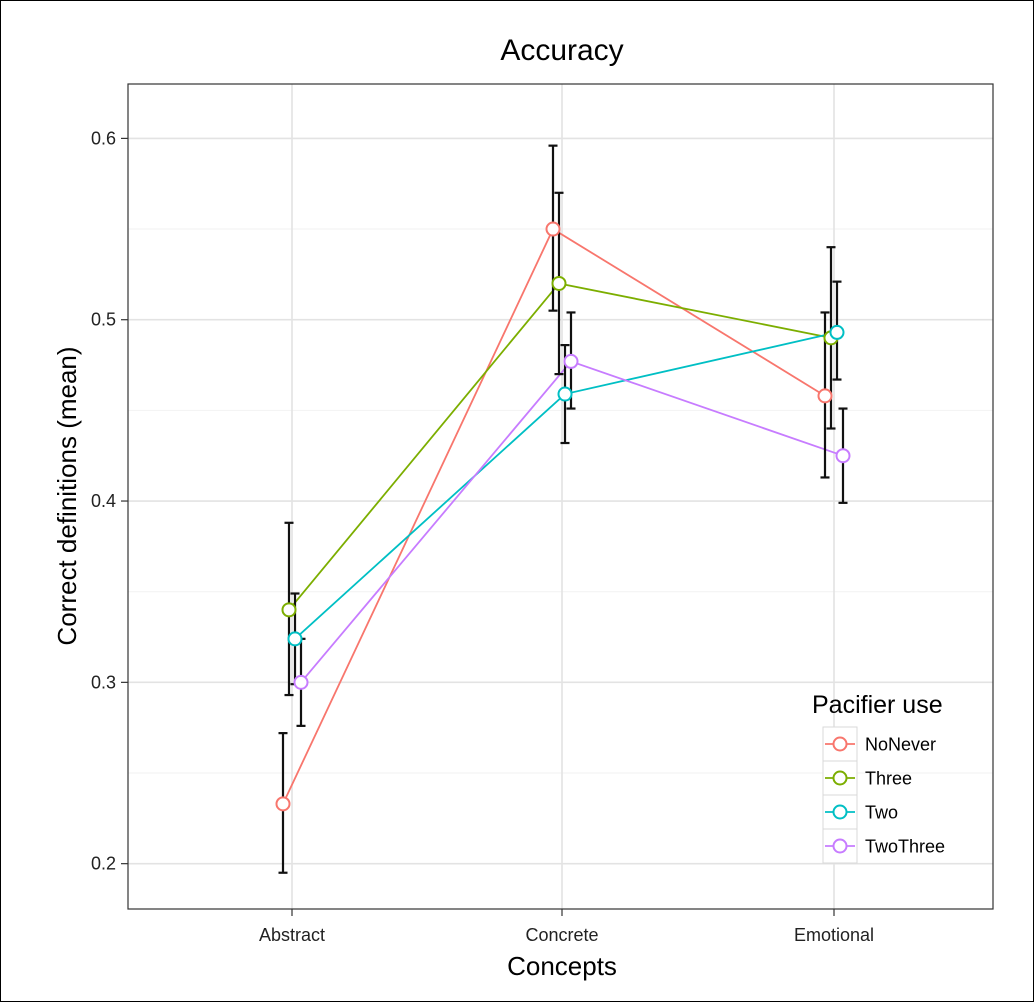 The height and width of the screenshot is (1004, 1036). Describe the element at coordinates (834, 935) in the screenshot. I see `x-tick-label: Emotional` at that location.